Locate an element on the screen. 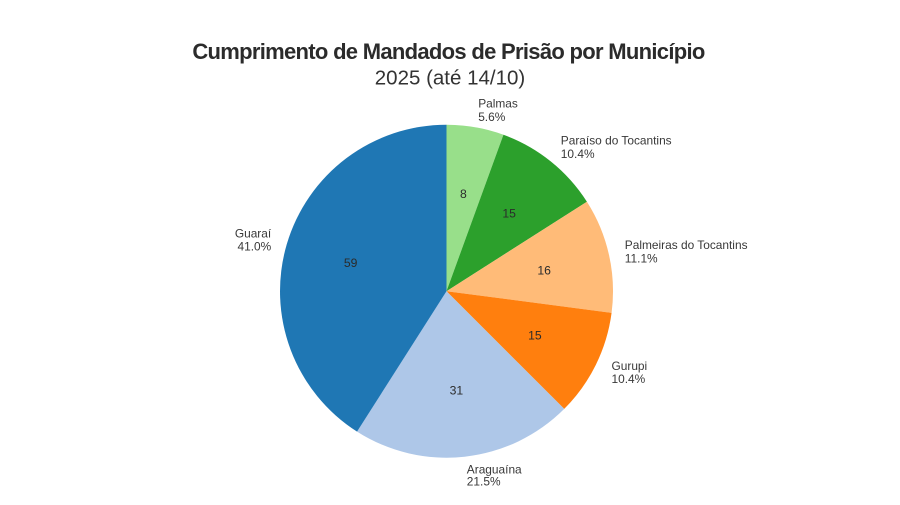  svg-text: 16 is located at coordinates (544, 271).